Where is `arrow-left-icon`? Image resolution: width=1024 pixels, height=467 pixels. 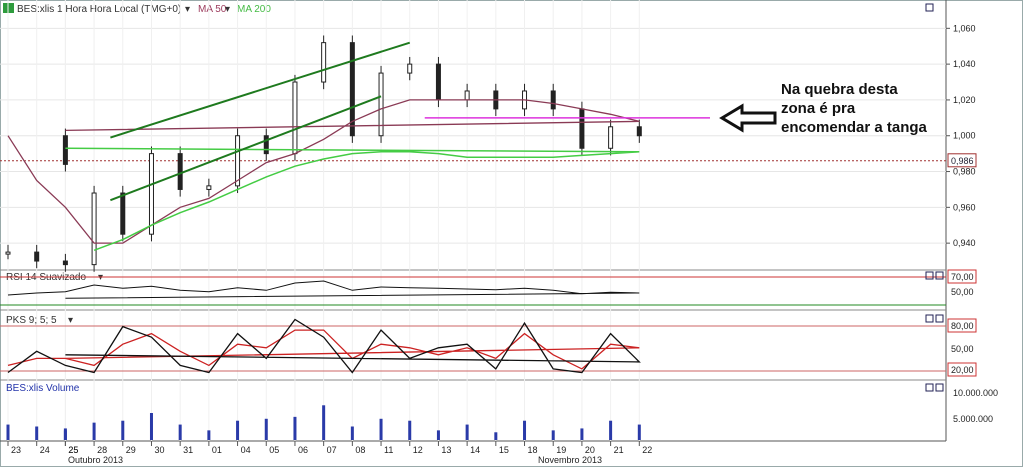 arrow-left-icon is located at coordinates (748, 118).